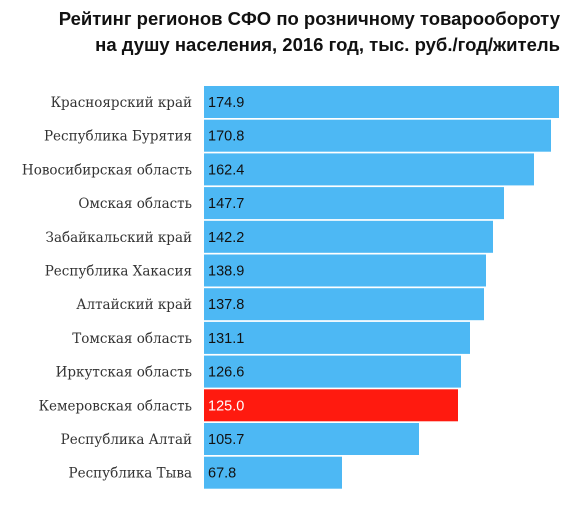 This screenshot has width=584, height=513. What do you see at coordinates (134, 305) in the screenshot?
I see `category-label: Алтайский край` at bounding box center [134, 305].